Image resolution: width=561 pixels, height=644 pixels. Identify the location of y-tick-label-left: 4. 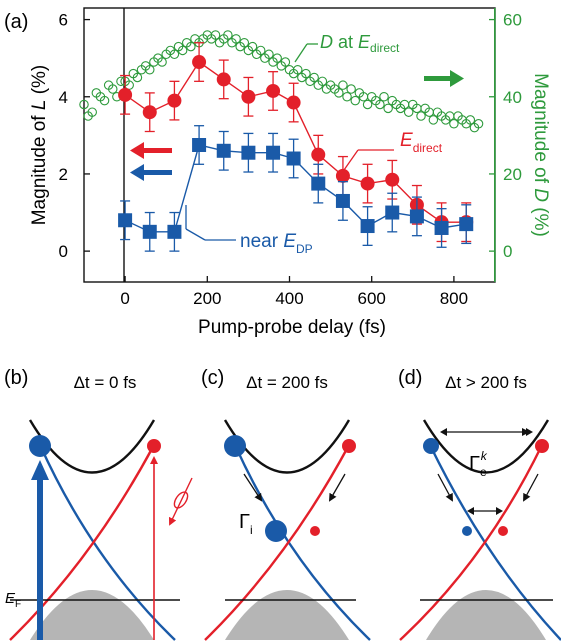
(63, 97).